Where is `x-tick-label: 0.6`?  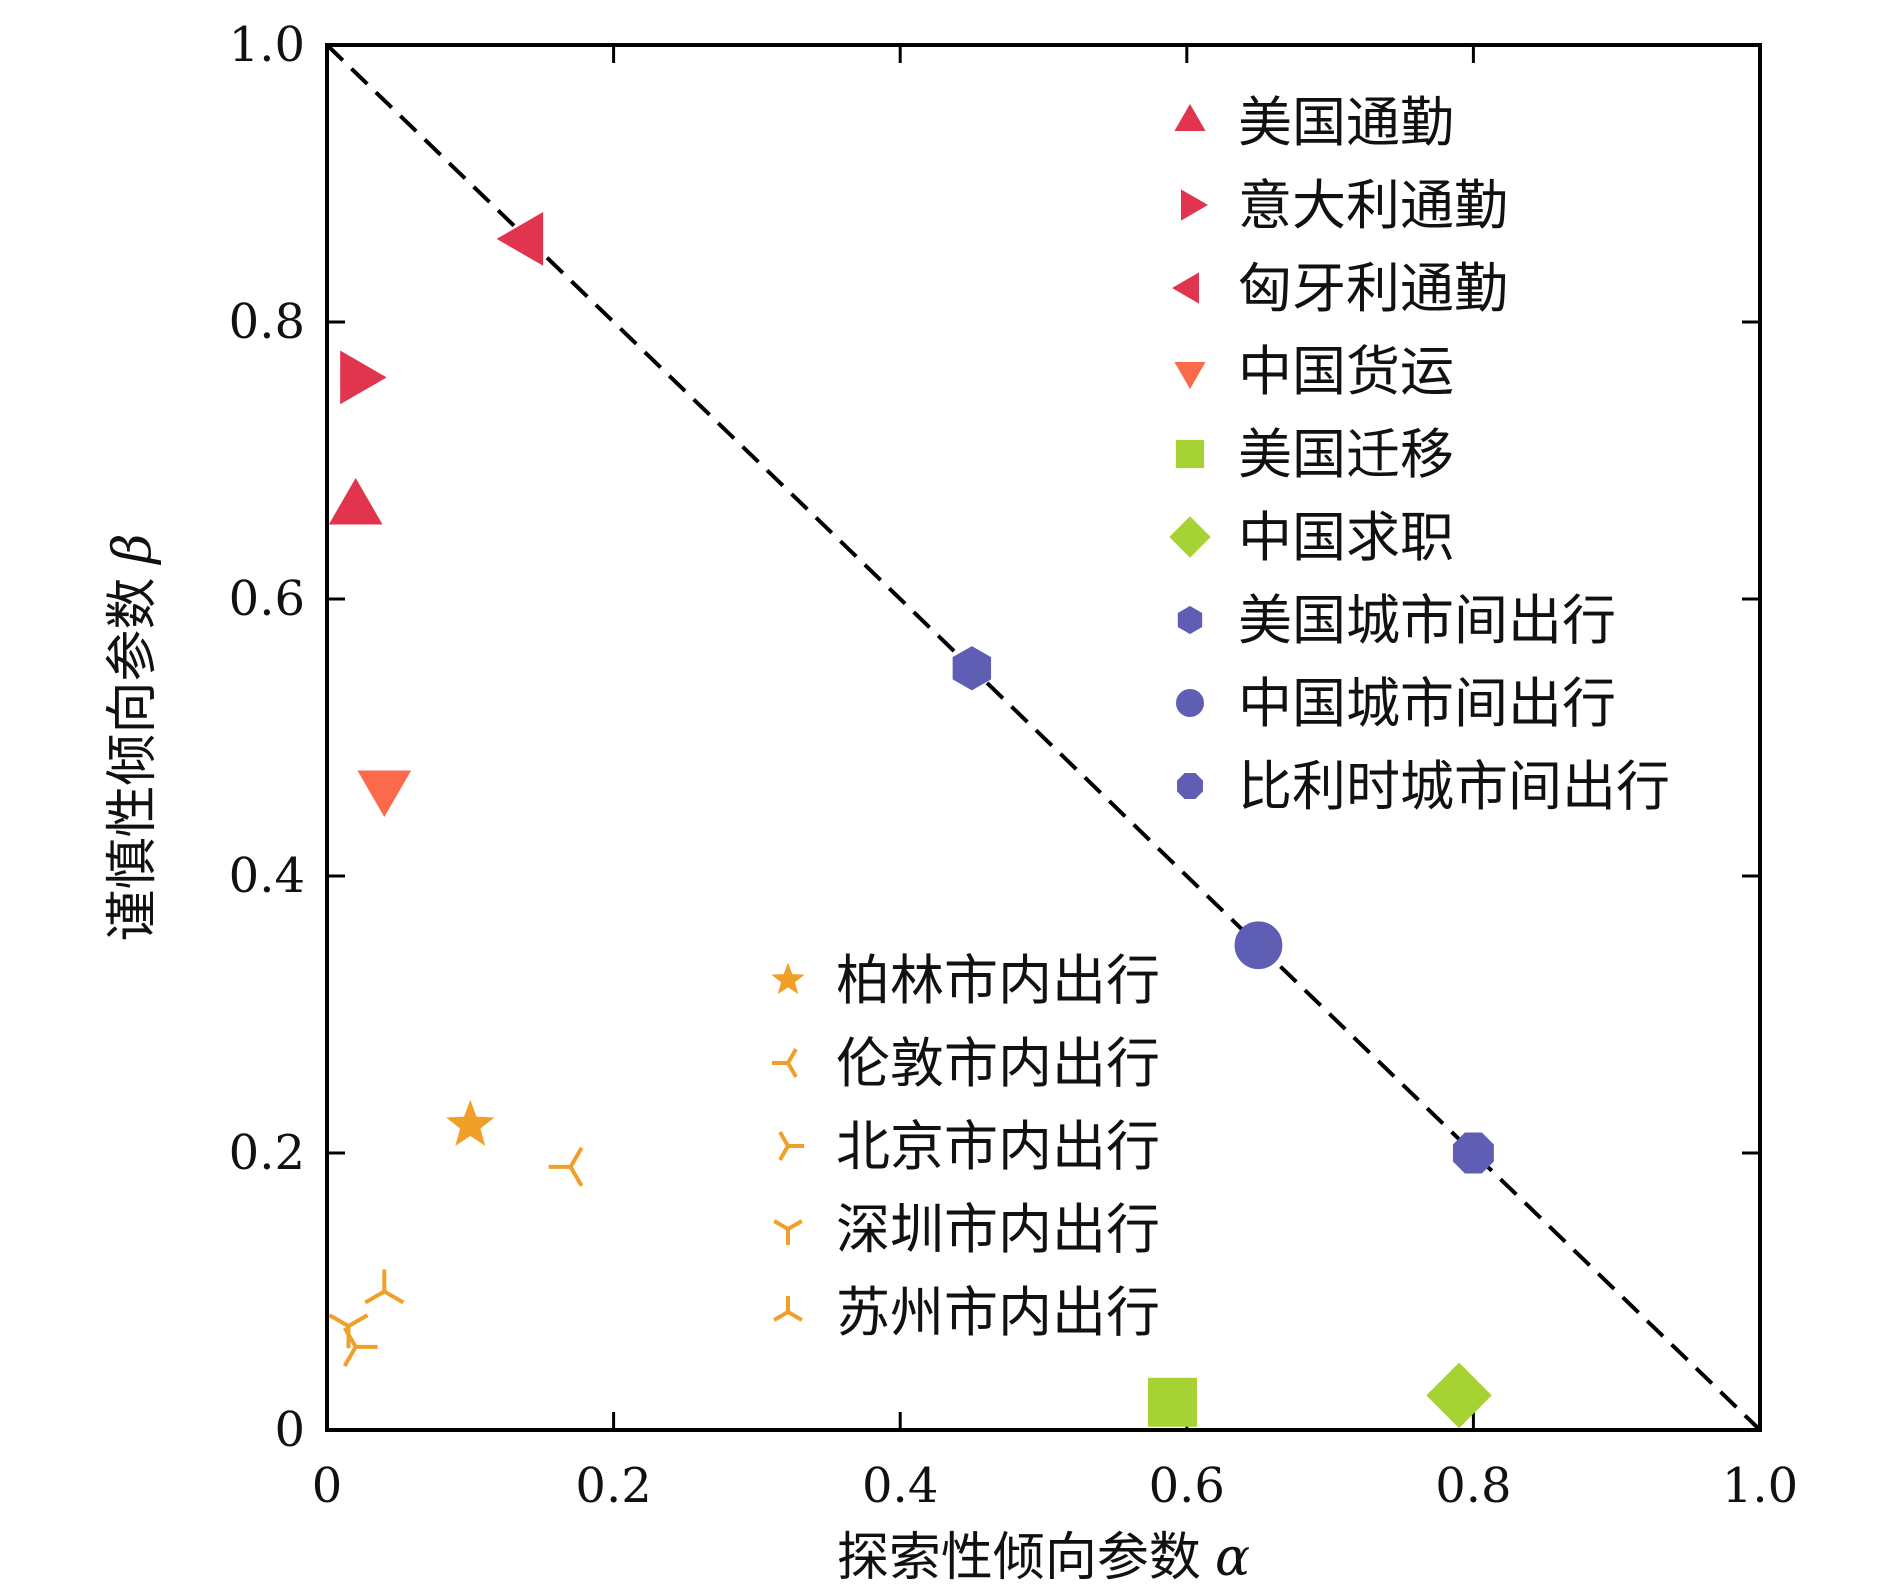 x-tick-label: 0.6 is located at coordinates (1187, 1486).